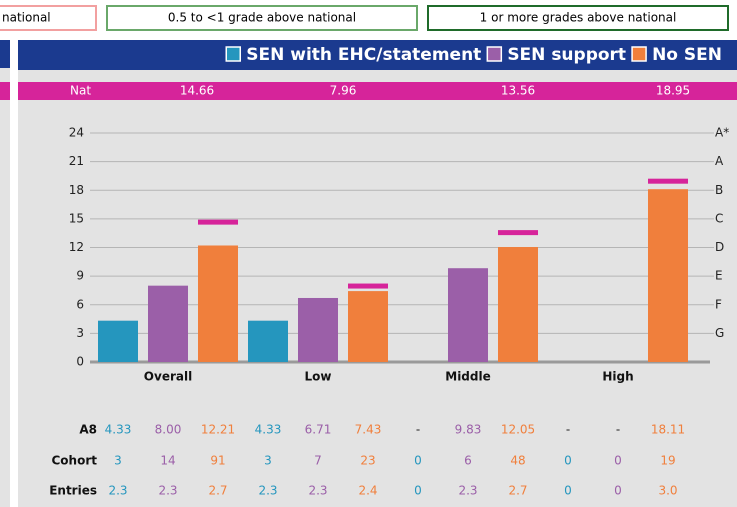 The height and width of the screenshot is (507, 737). I want to click on legend-label: SEN support, so click(566, 55).